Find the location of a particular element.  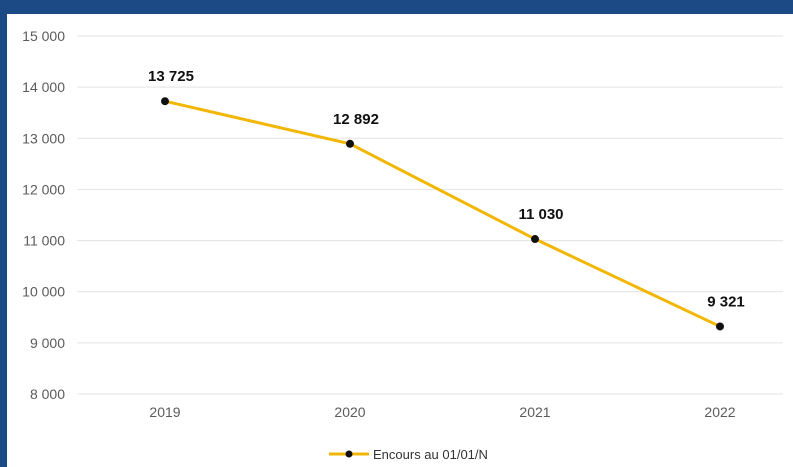

data-label: 12 892 is located at coordinates (356, 119).